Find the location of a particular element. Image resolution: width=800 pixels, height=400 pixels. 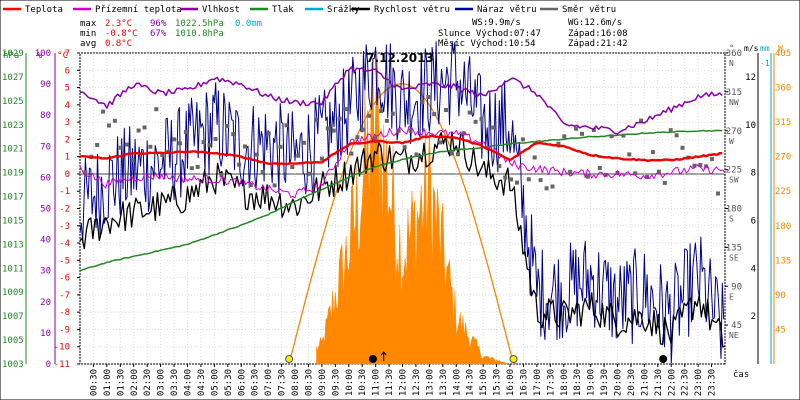

c-tick-label: -6 is located at coordinates (64, 279).